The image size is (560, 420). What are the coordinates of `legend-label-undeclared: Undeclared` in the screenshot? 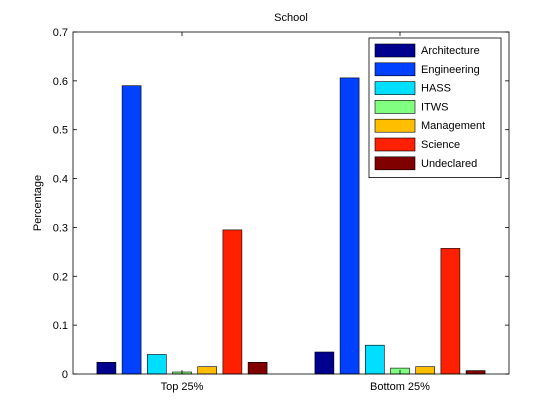 It's located at (449, 164).